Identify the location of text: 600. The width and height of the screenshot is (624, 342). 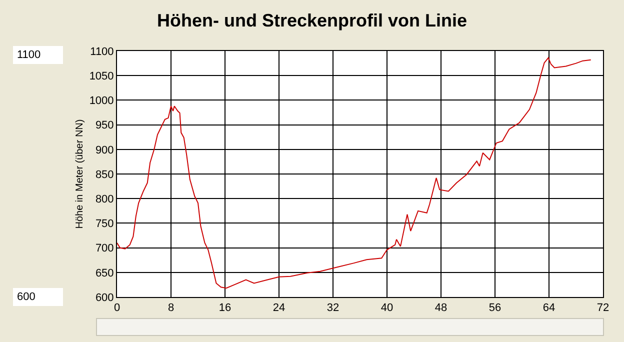
(38, 297).